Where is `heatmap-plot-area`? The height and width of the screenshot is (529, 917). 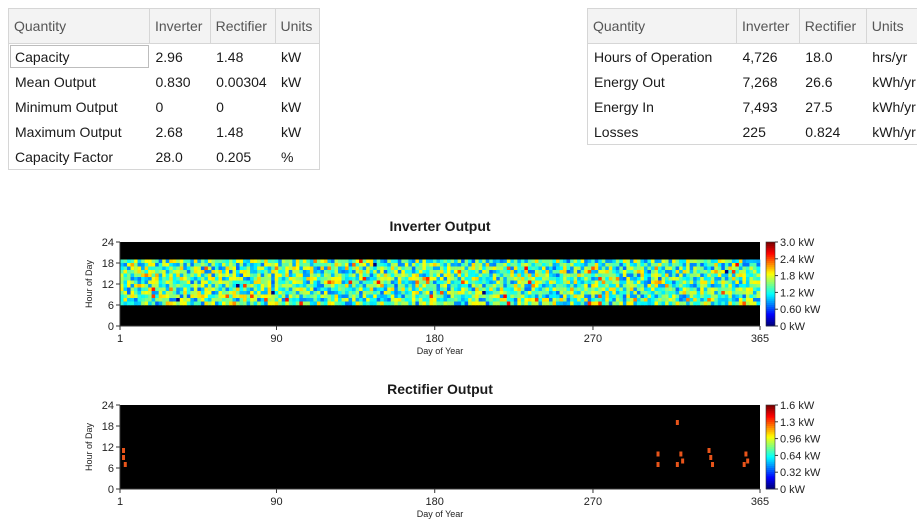 heatmap-plot-area is located at coordinates (440, 447).